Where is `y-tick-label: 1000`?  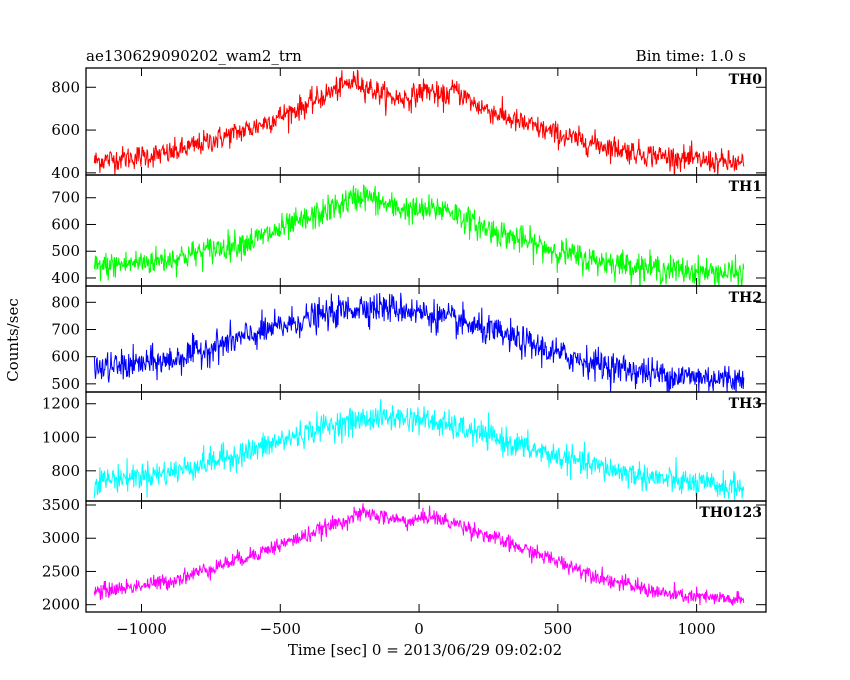 y-tick-label: 1000 is located at coordinates (61, 437).